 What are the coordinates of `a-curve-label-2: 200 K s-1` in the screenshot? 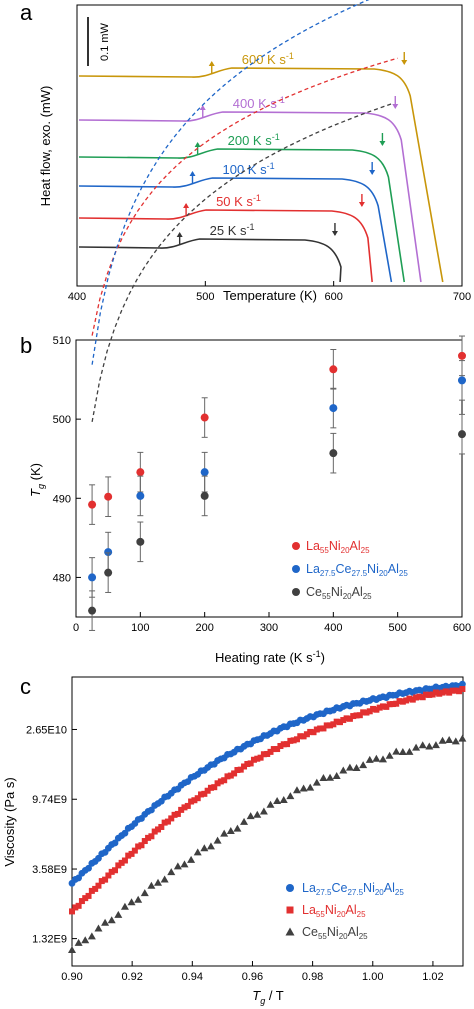 It's located at (254, 140).